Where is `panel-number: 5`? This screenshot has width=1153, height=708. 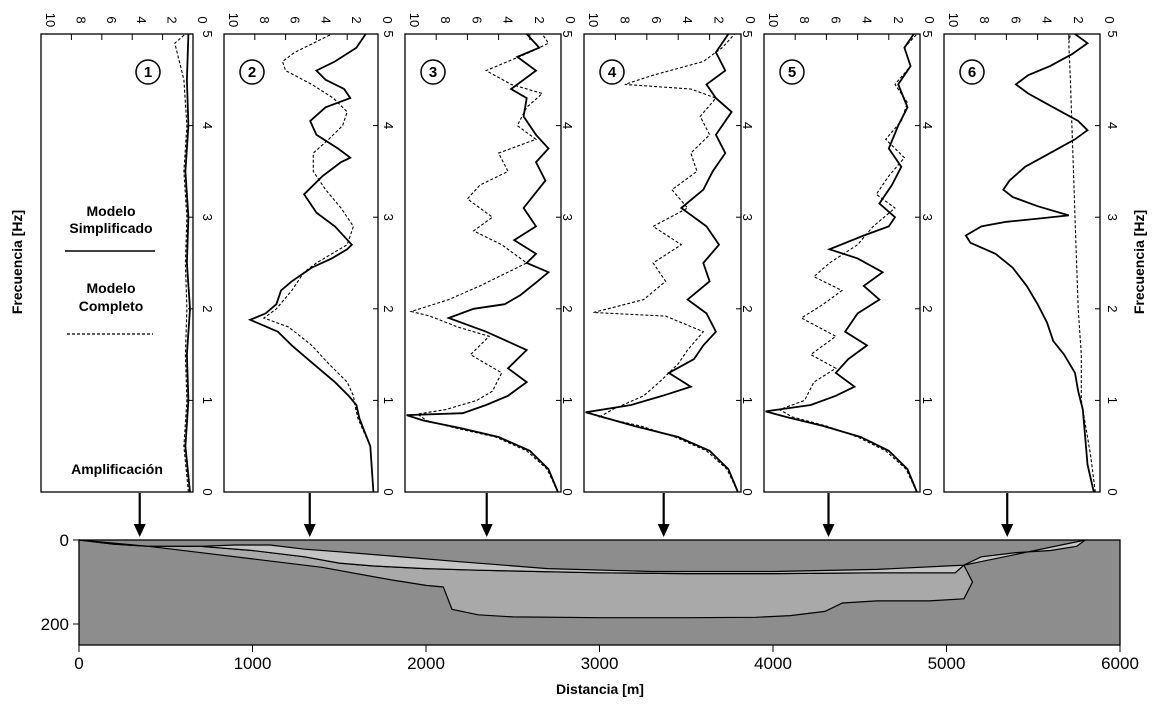
panel-number: 5 is located at coordinates (792, 72).